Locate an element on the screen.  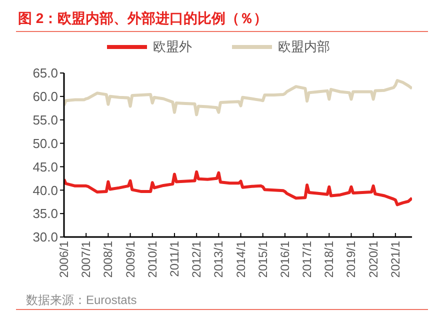
y-tick-label: 60.0 is located at coordinates (45, 96).